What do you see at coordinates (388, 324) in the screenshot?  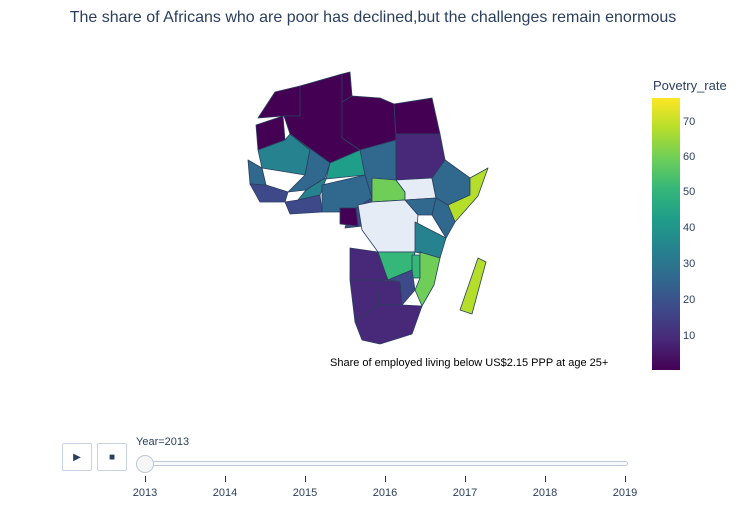 I see `country-south-africa` at bounding box center [388, 324].